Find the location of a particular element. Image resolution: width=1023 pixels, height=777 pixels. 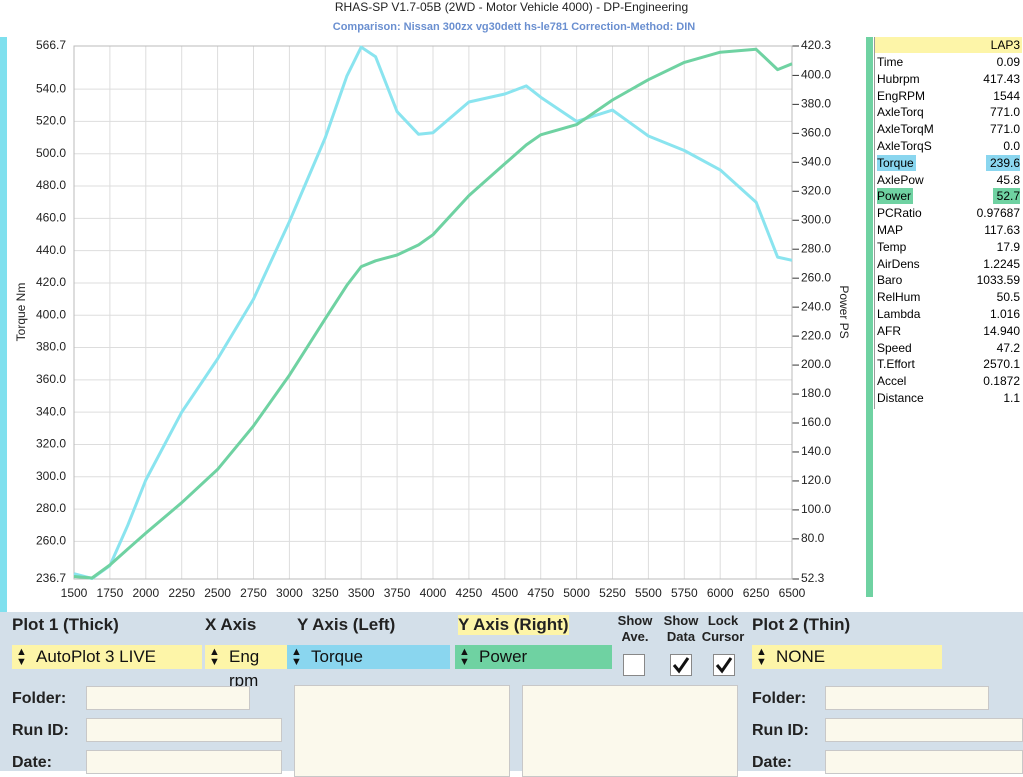

dropdown: ▲ ▼ NONE is located at coordinates (847, 657).